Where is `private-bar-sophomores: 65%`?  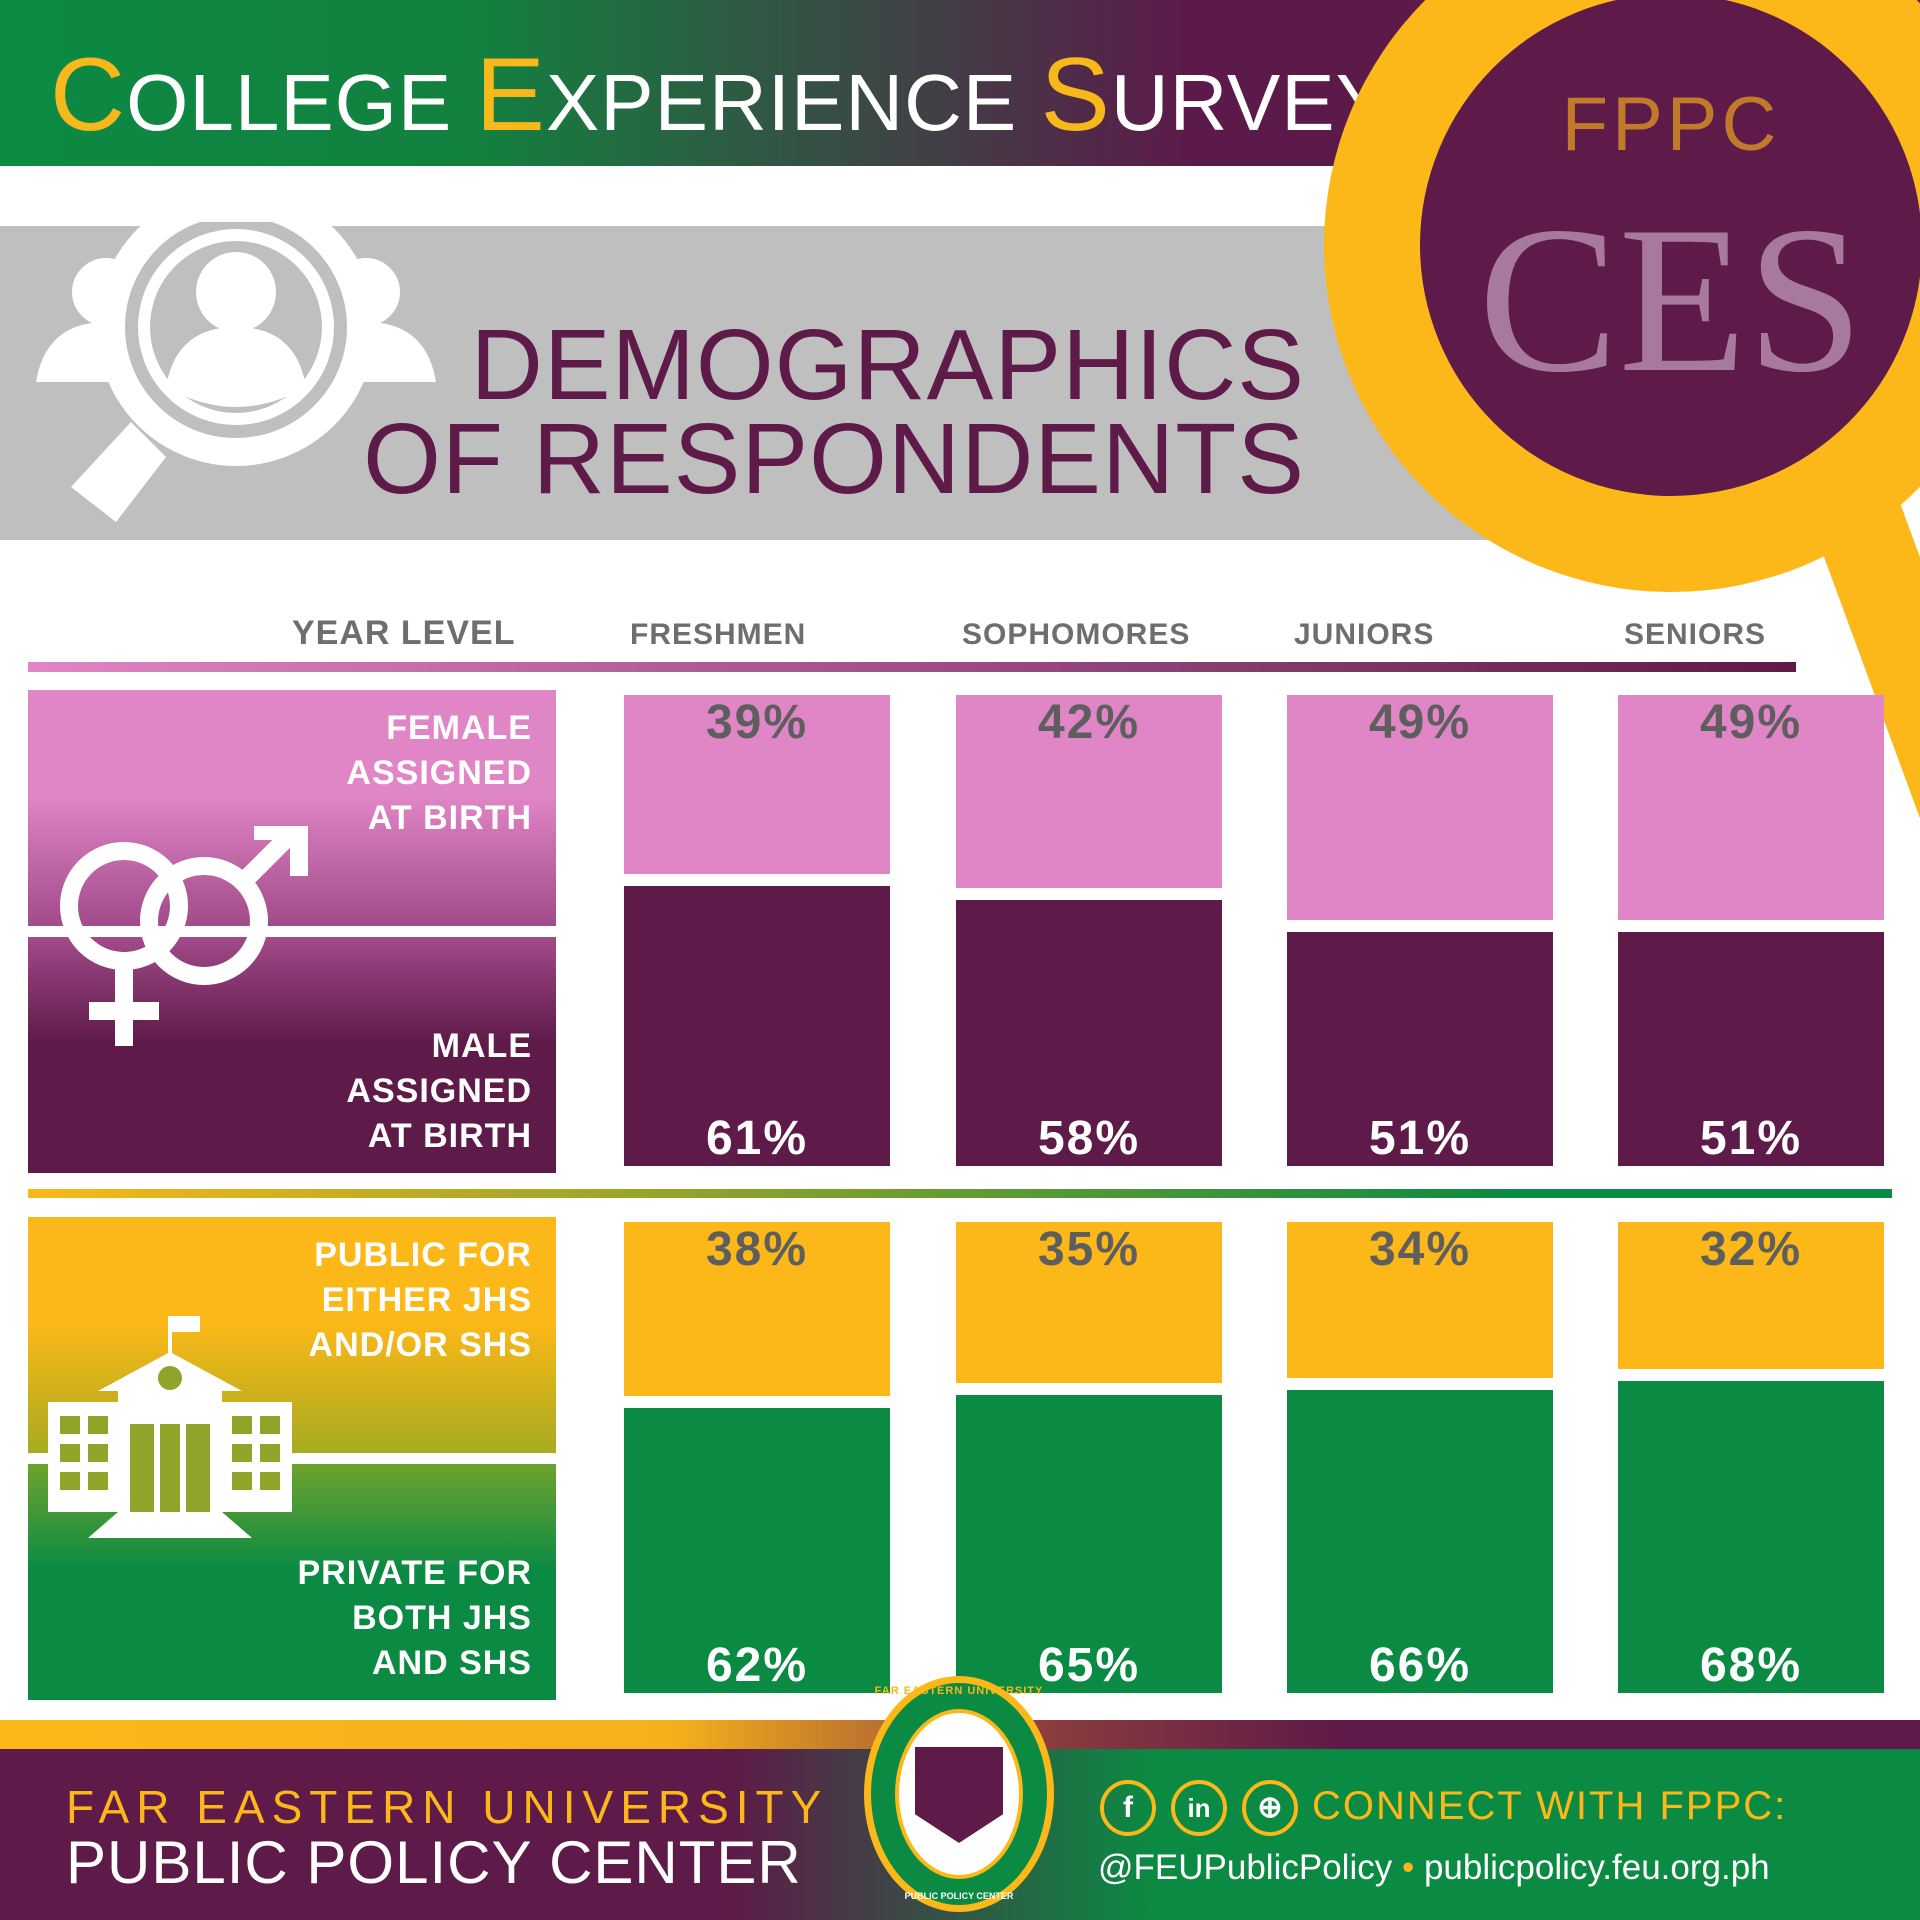 private-bar-sophomores: 65% is located at coordinates (1089, 1544).